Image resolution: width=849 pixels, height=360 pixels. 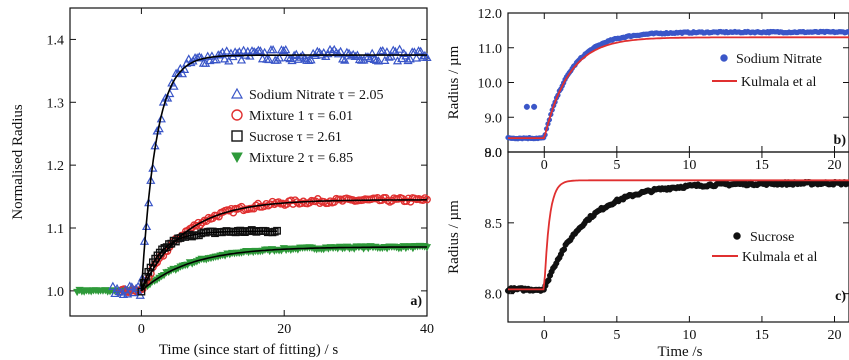 What do you see at coordinates (779, 59) in the screenshot?
I see `legend-label: Sodium Nitrate` at bounding box center [779, 59].